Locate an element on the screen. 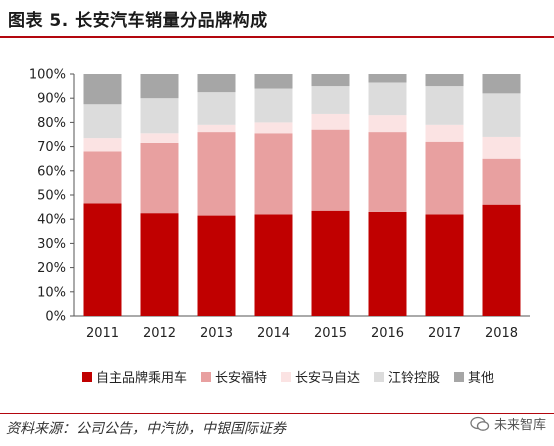  y-tick-label: 70% is located at coordinates (51, 147).